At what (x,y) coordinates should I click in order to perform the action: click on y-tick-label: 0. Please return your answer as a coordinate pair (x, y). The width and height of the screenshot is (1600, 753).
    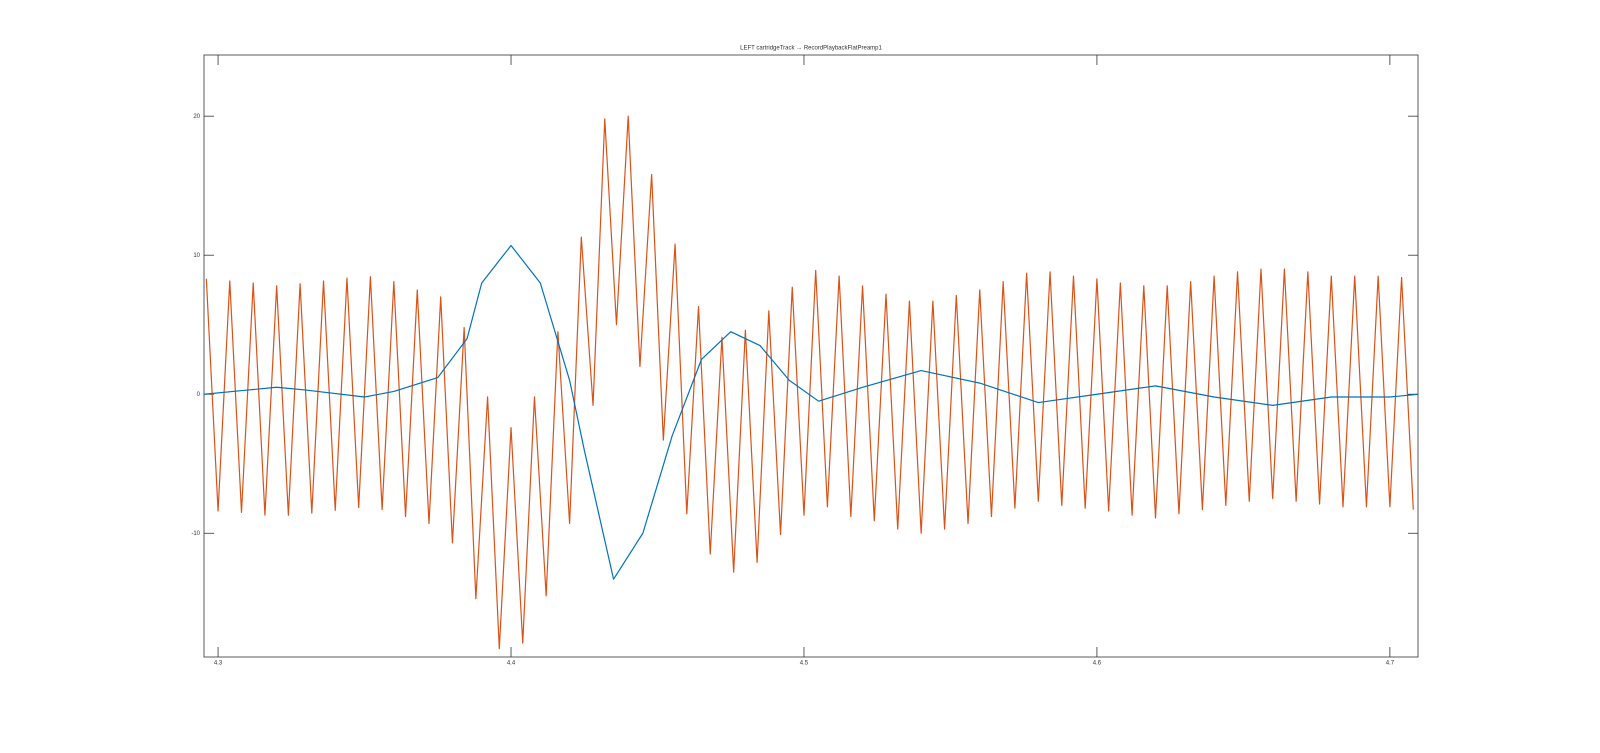
    Looking at the image, I should click on (199, 395).